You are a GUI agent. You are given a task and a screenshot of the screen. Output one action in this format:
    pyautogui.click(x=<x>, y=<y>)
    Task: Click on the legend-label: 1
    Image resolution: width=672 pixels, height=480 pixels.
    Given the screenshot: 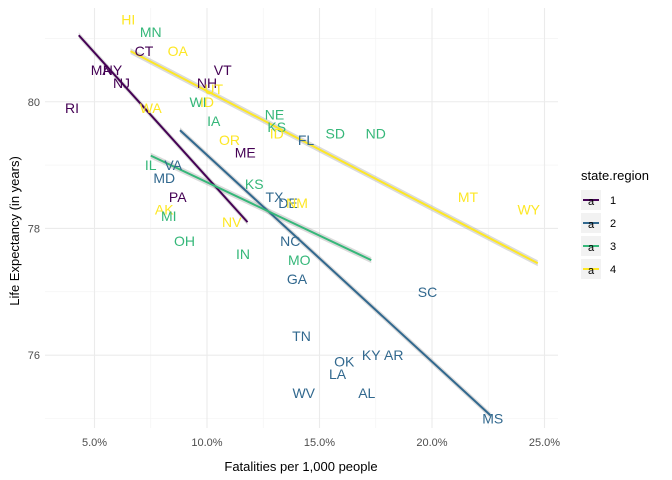 What is the action you would take?
    pyautogui.click(x=613, y=201)
    